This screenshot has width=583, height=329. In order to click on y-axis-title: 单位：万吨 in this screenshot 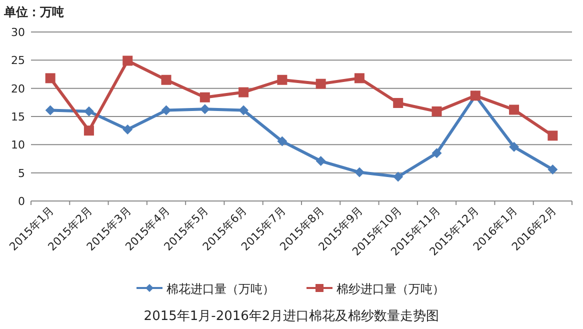, I will do `click(33, 12)`.